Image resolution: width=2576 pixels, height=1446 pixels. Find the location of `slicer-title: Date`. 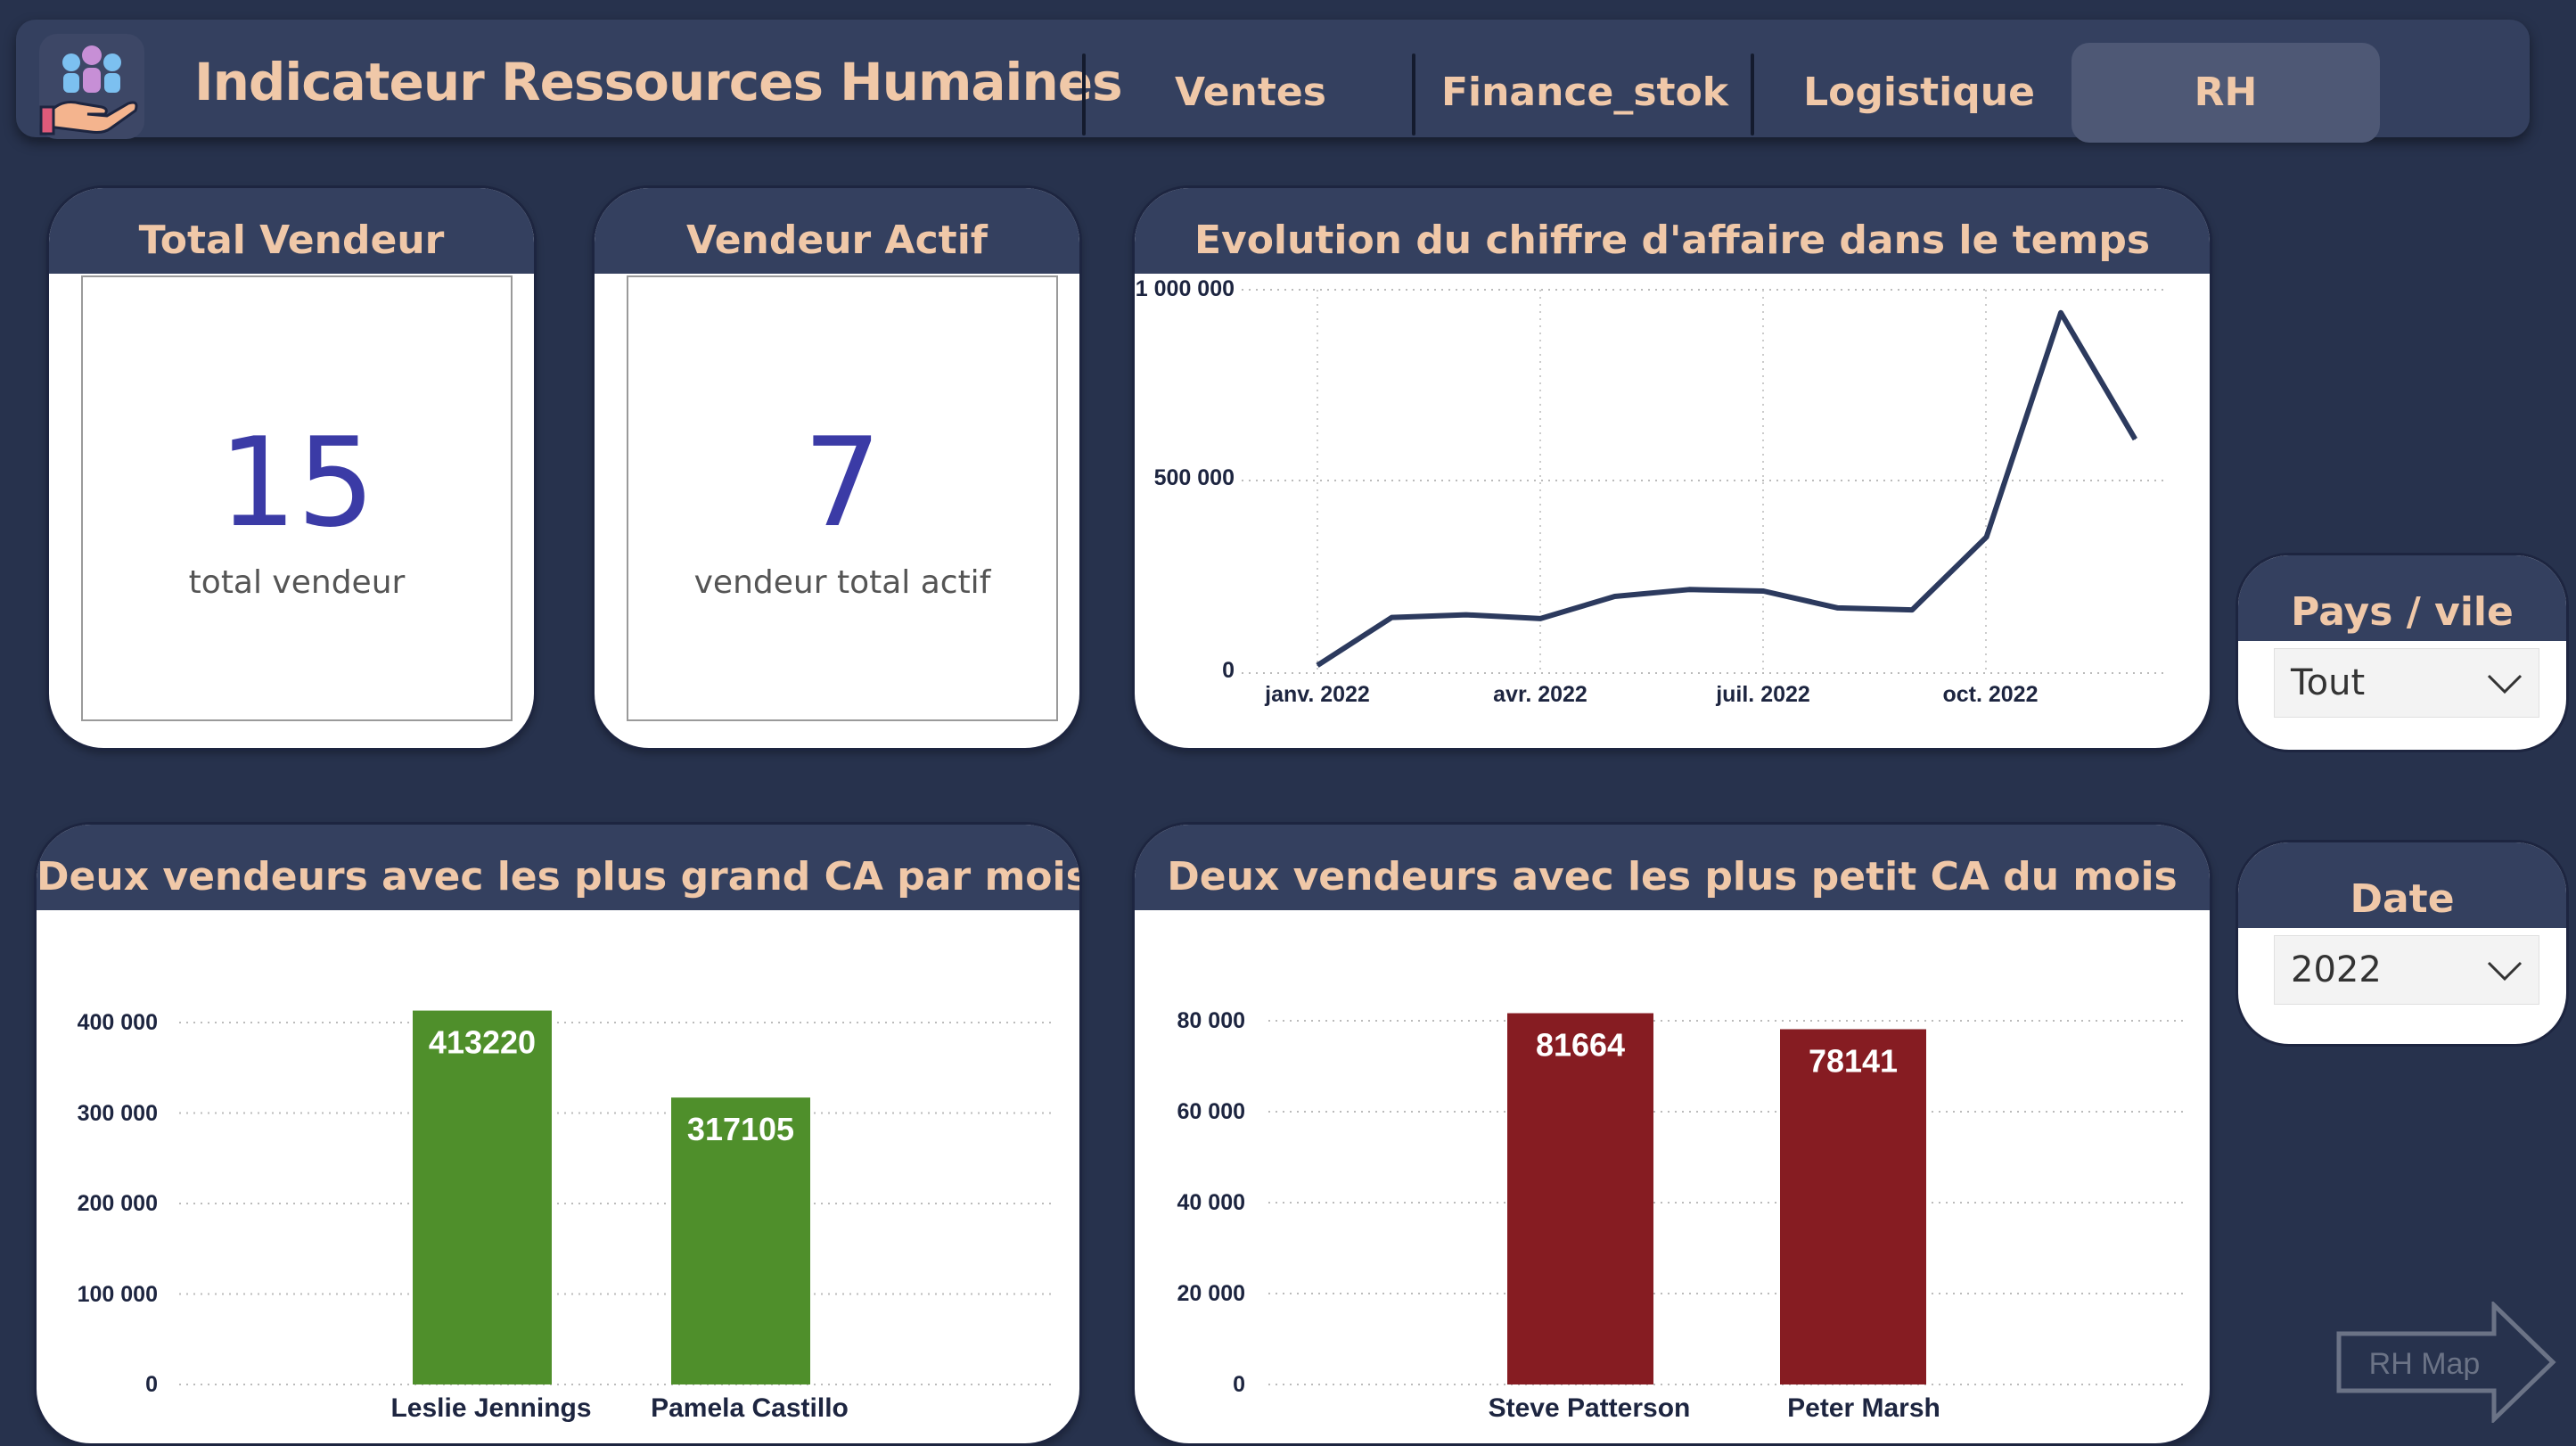

slicer-title: Date is located at coordinates (2402, 885).